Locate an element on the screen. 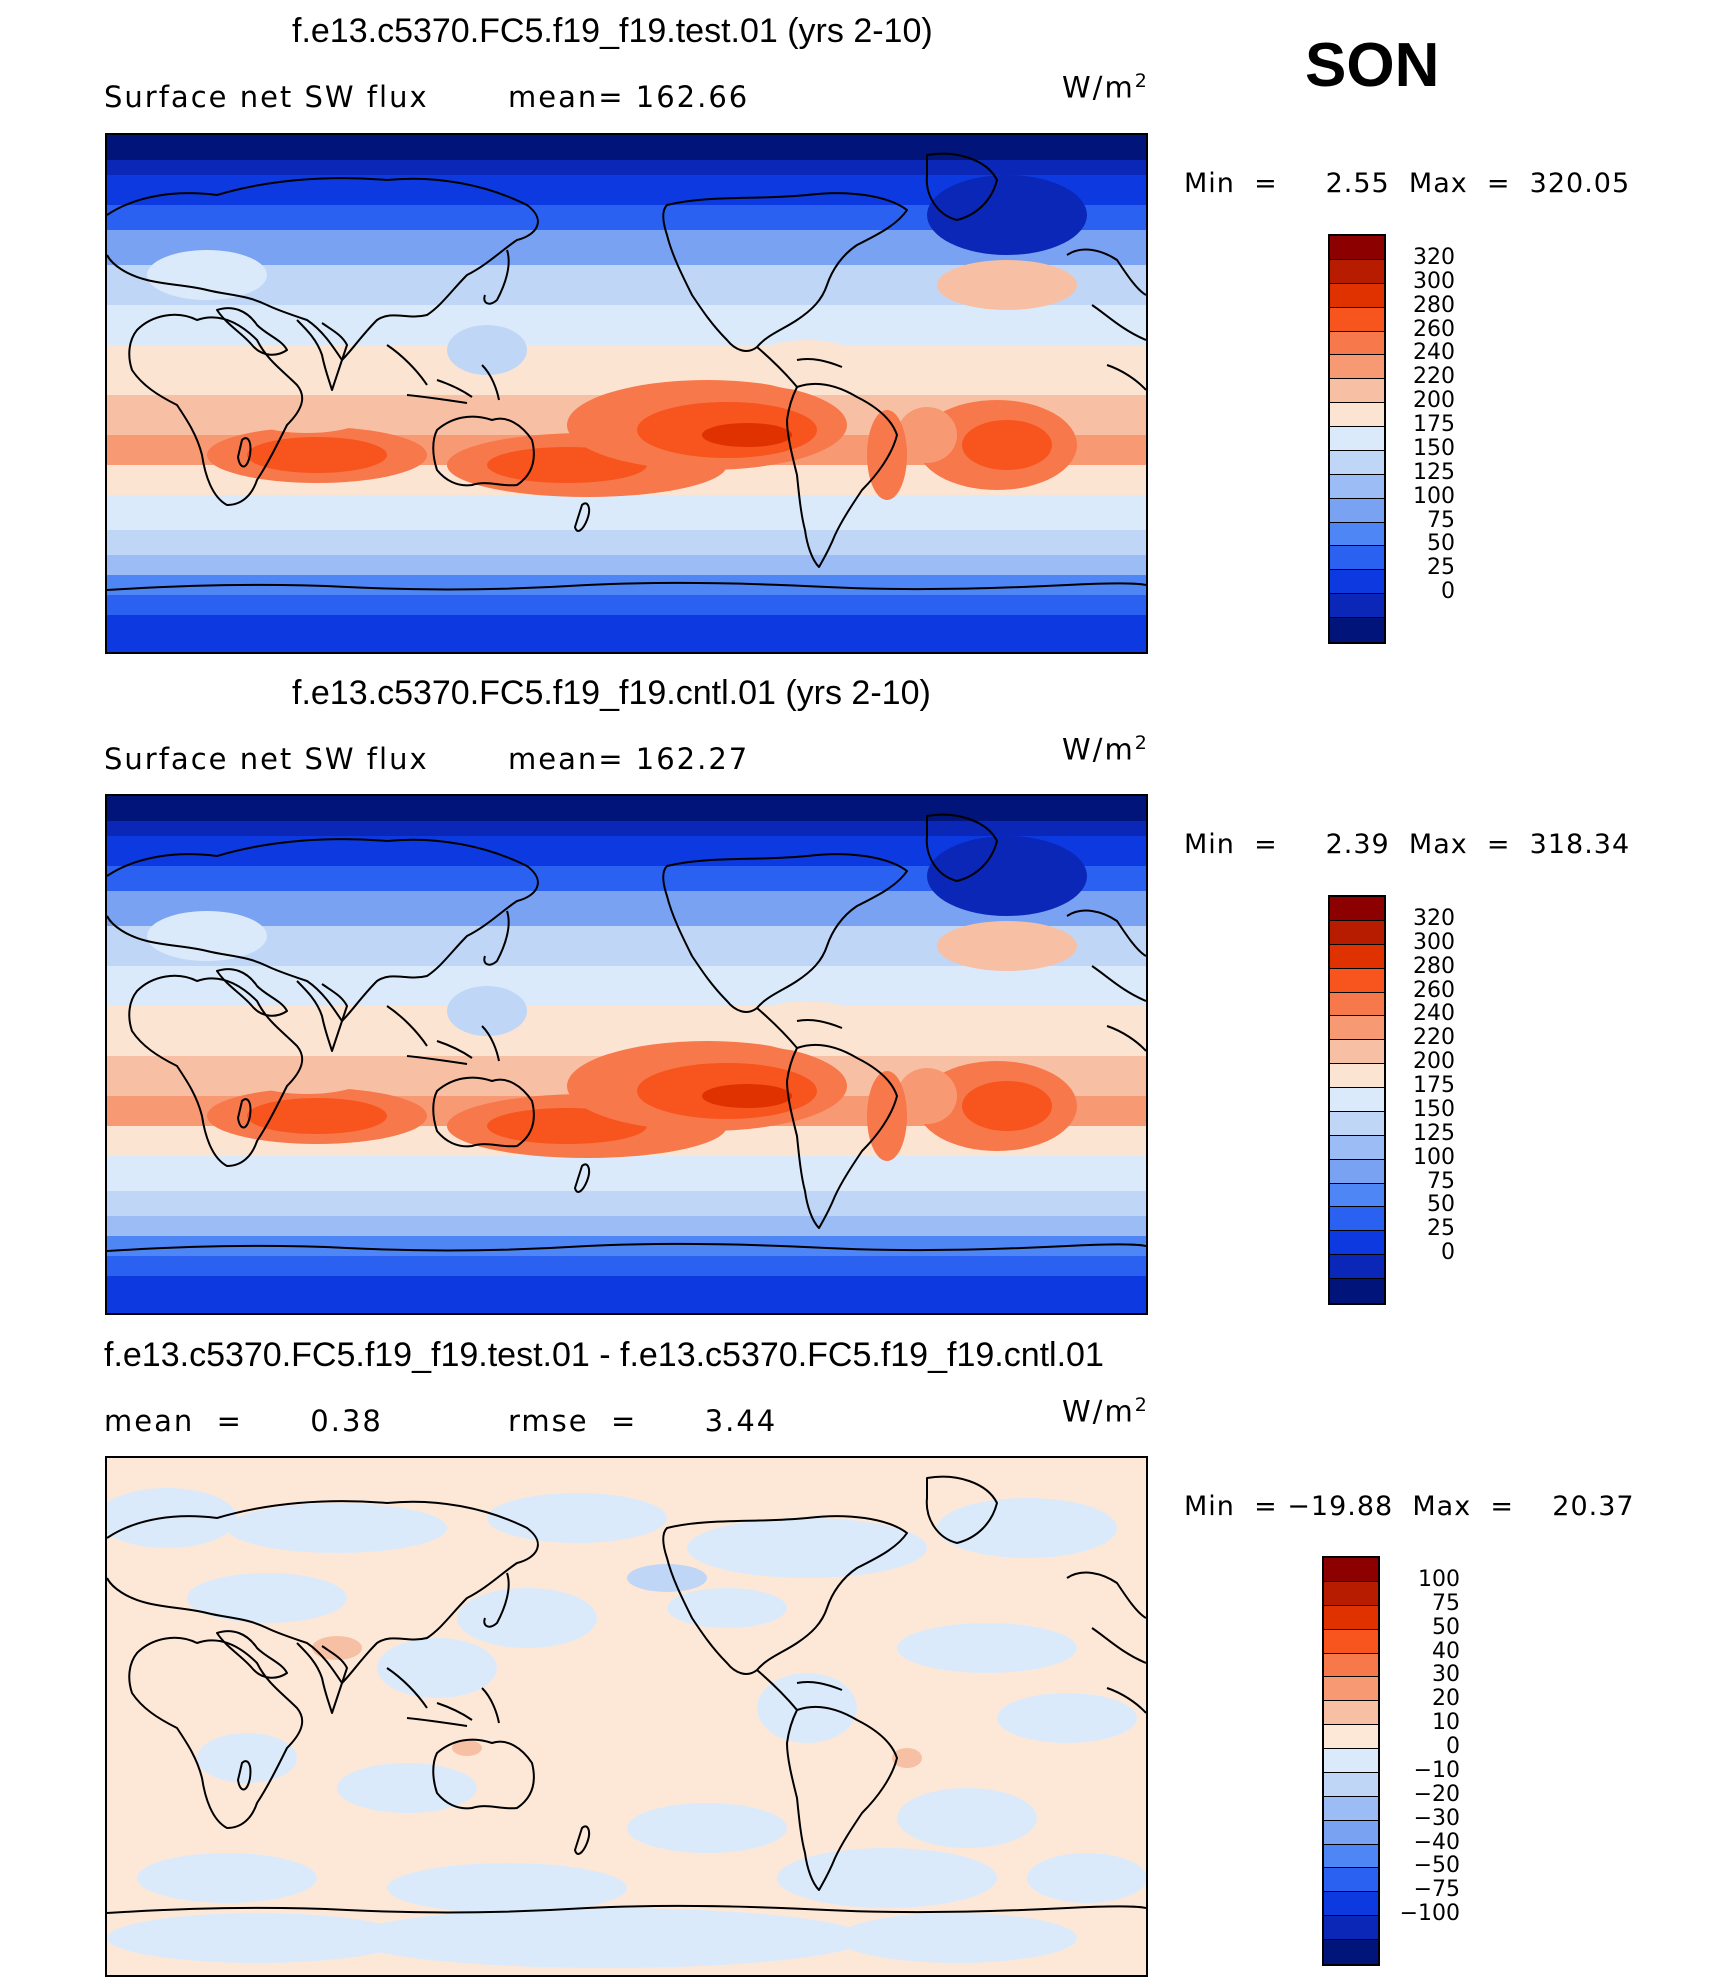  colorbar-tick-label: −75 is located at coordinates (1436, 1890).